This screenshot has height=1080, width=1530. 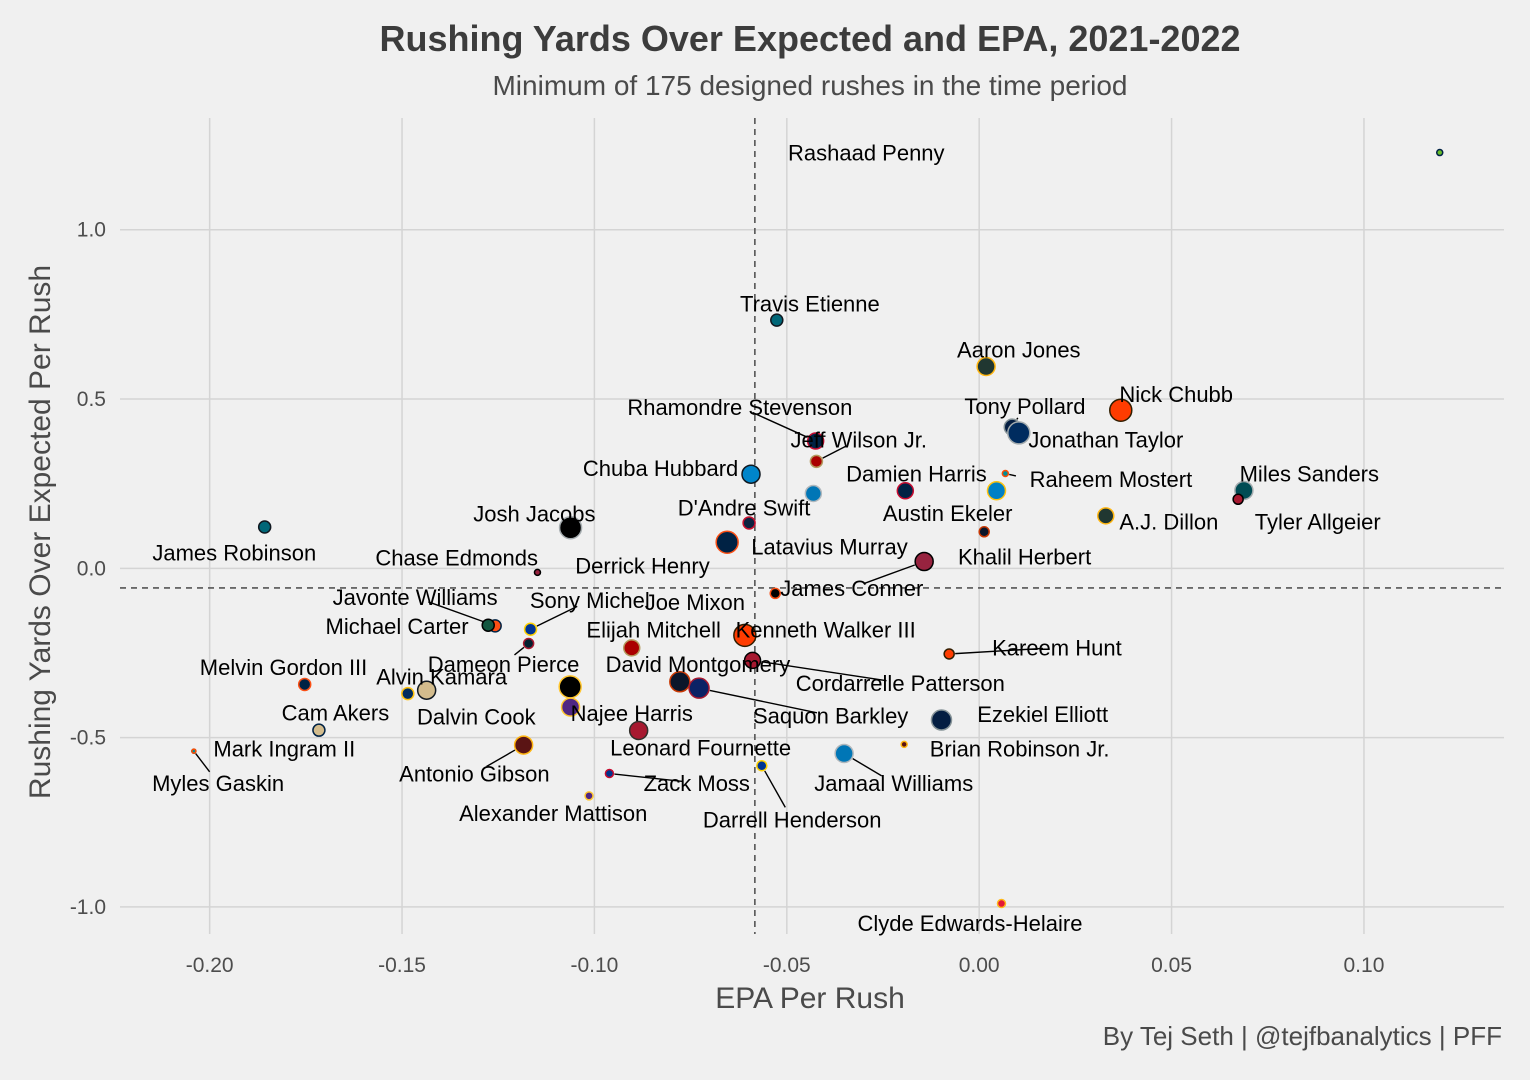 What do you see at coordinates (426, 690) in the screenshot?
I see `point-alvin-kamara` at bounding box center [426, 690].